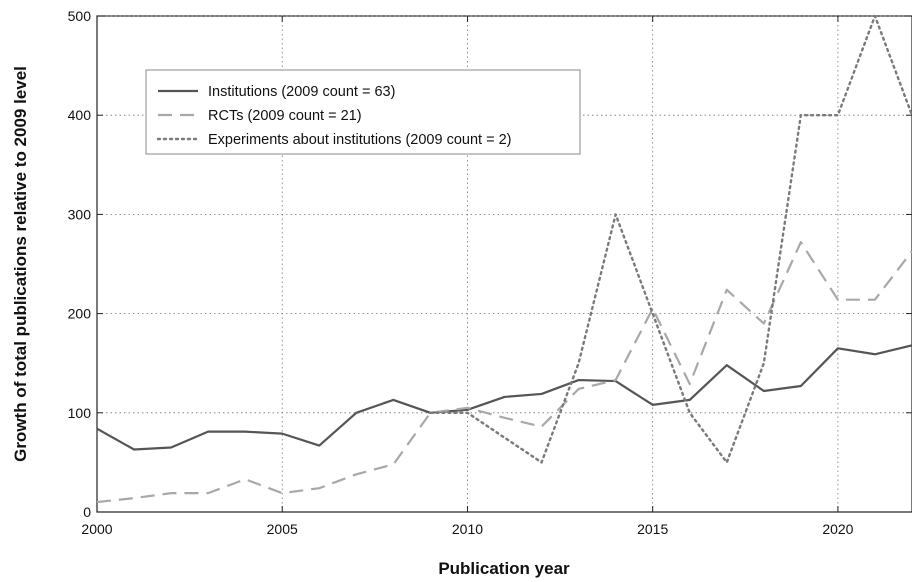  What do you see at coordinates (80, 16) in the screenshot?
I see `y-tick-label: 500` at bounding box center [80, 16].